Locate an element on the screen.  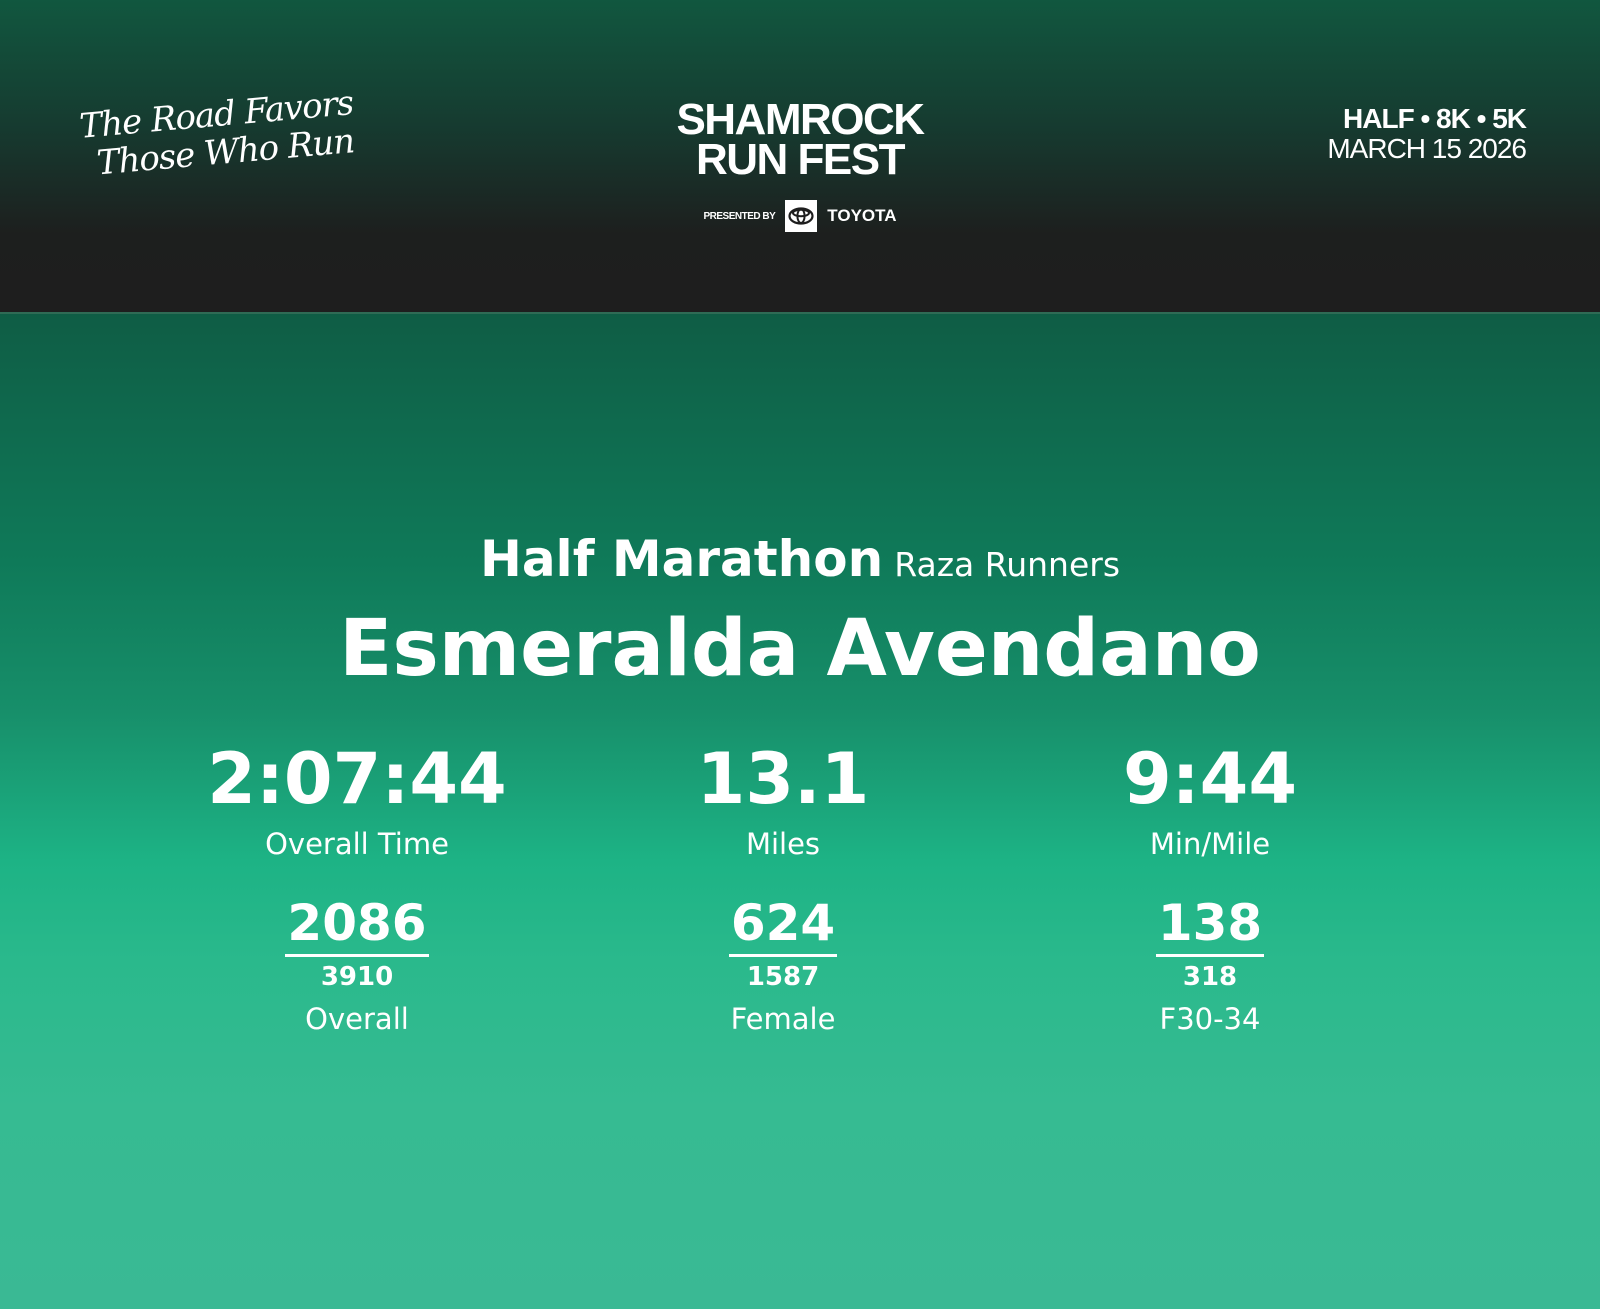
gender-category: Female is located at coordinates (783, 1019).